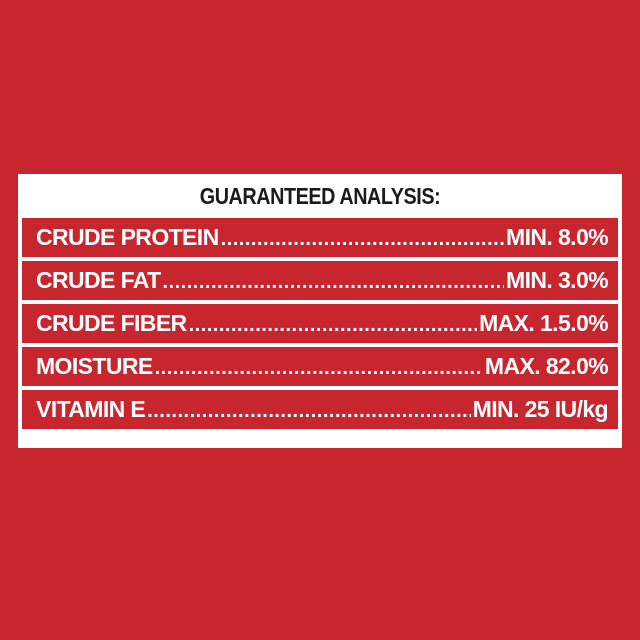  I want to click on nutrient-name: CRUDE FIBER, so click(111, 323).